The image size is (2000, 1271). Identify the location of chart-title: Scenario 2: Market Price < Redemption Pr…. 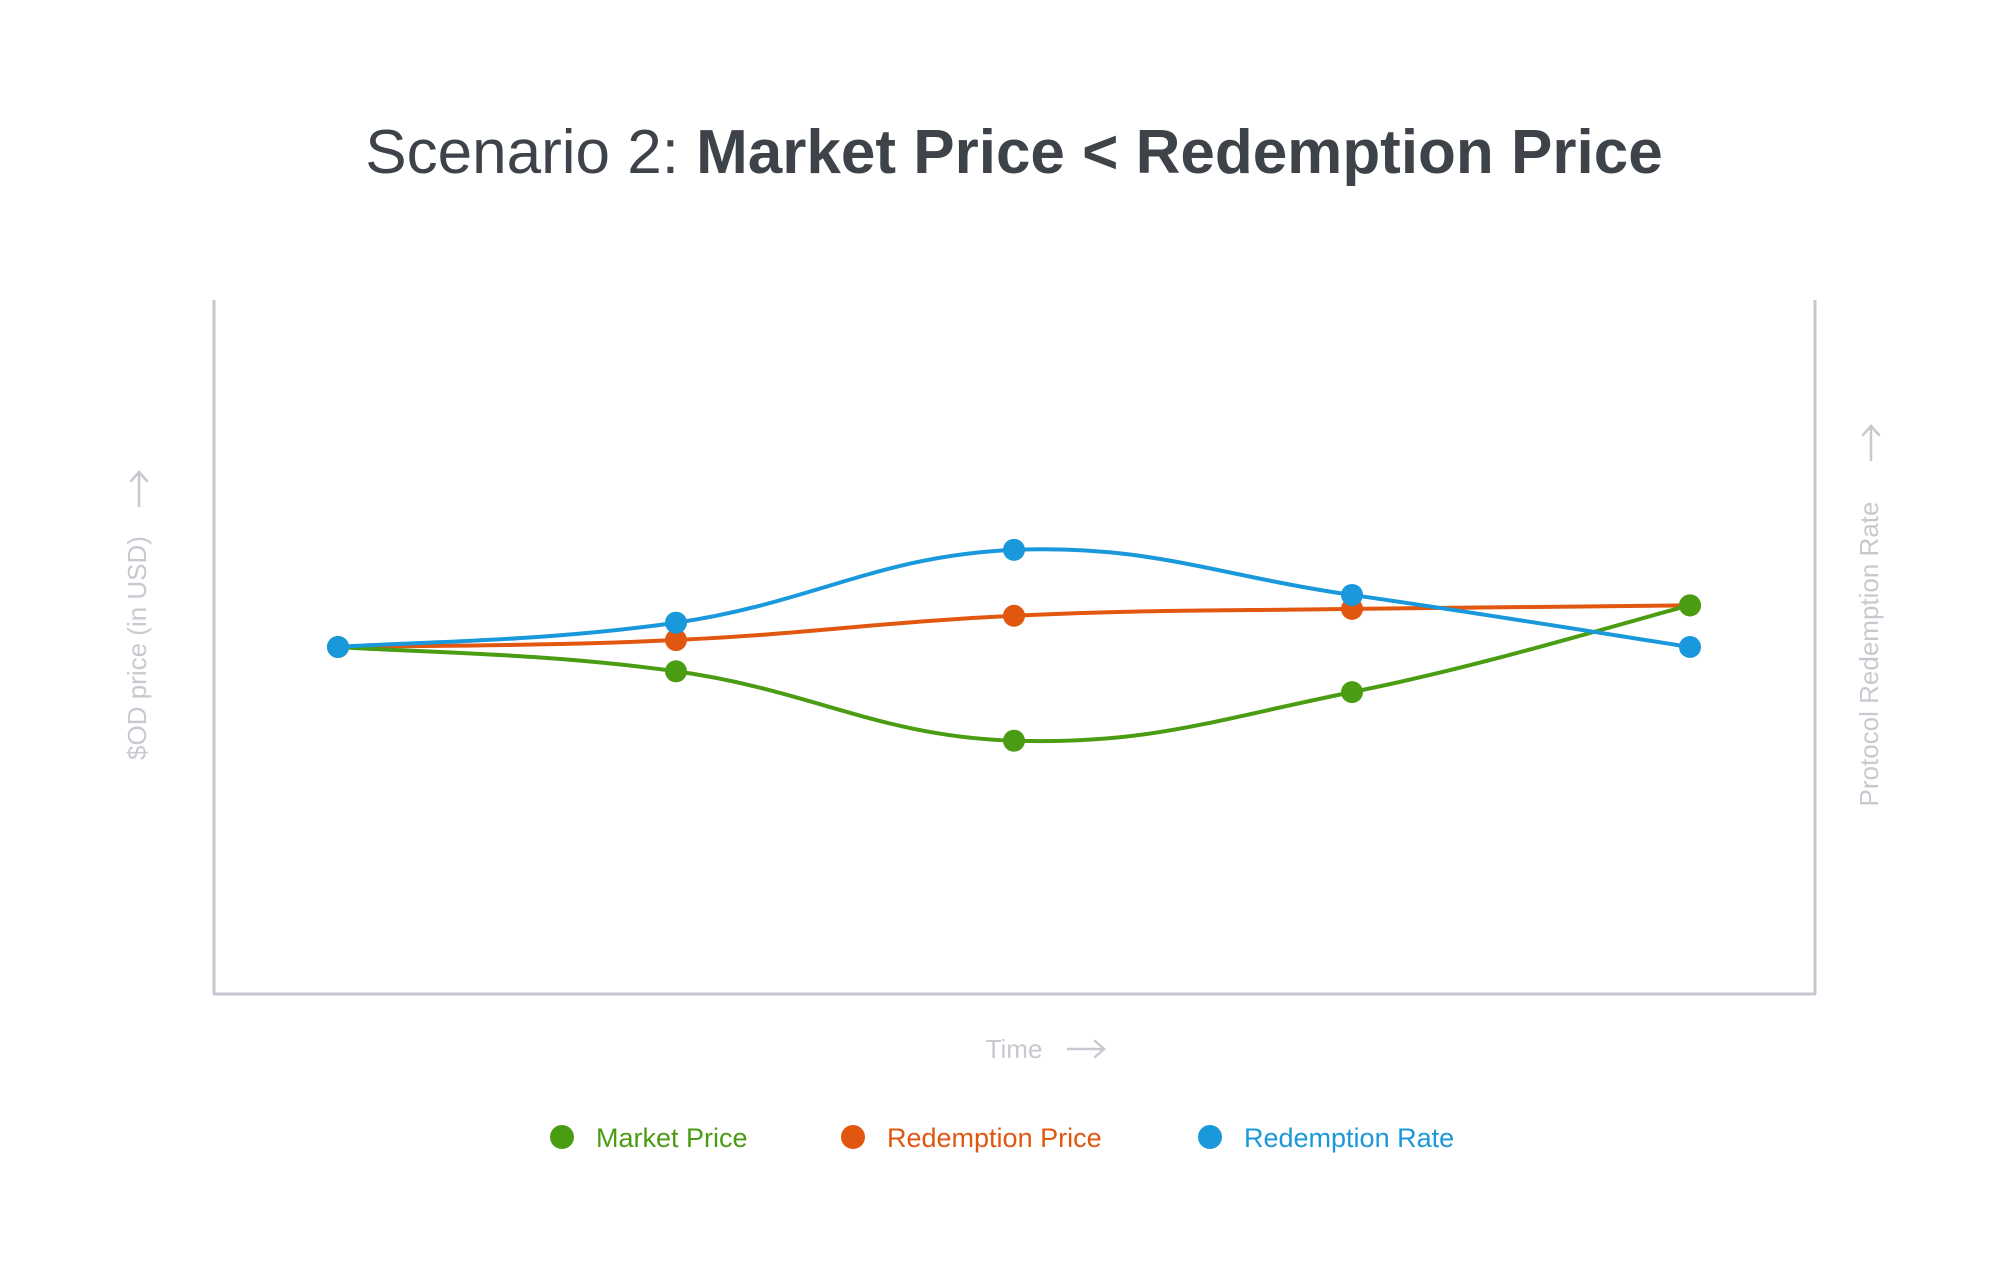
(1013, 152).